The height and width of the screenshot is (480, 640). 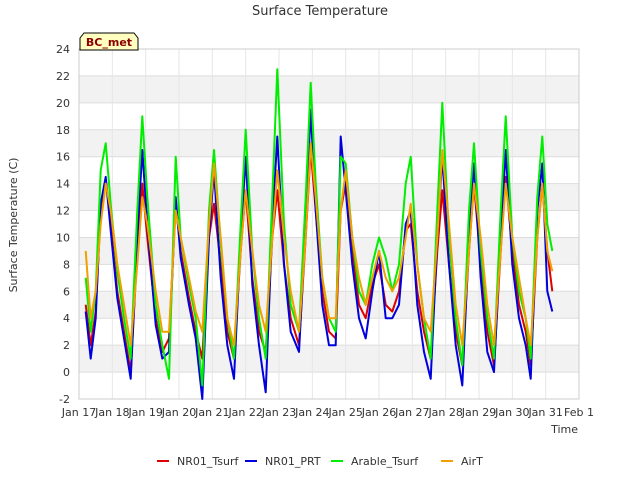 What do you see at coordinates (63, 103) in the screenshot?
I see `y-tick-label: 20` at bounding box center [63, 103].